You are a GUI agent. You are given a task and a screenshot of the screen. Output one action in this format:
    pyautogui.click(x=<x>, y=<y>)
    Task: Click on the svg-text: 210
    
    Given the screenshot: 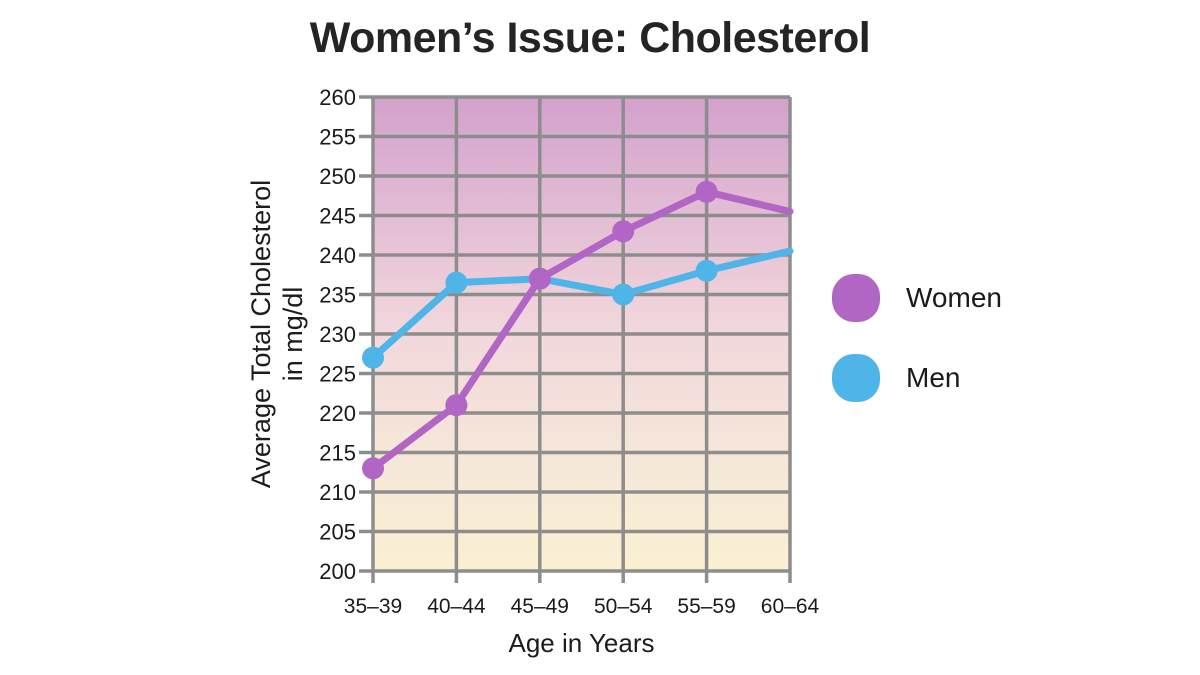 What is the action you would take?
    pyautogui.click(x=337, y=492)
    